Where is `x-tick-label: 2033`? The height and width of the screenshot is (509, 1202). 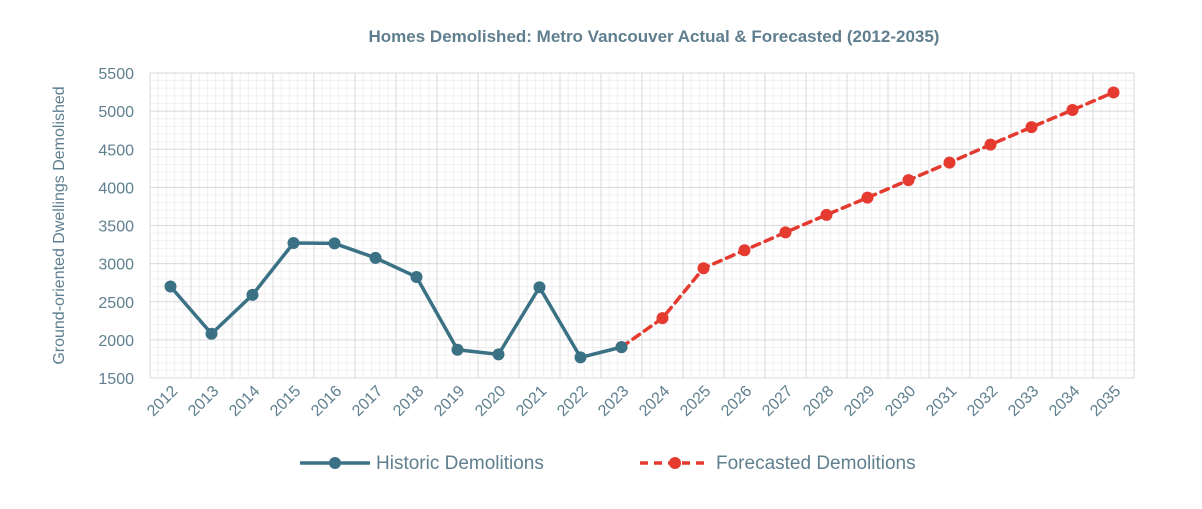 x-tick-label: 2033 is located at coordinates (1023, 401).